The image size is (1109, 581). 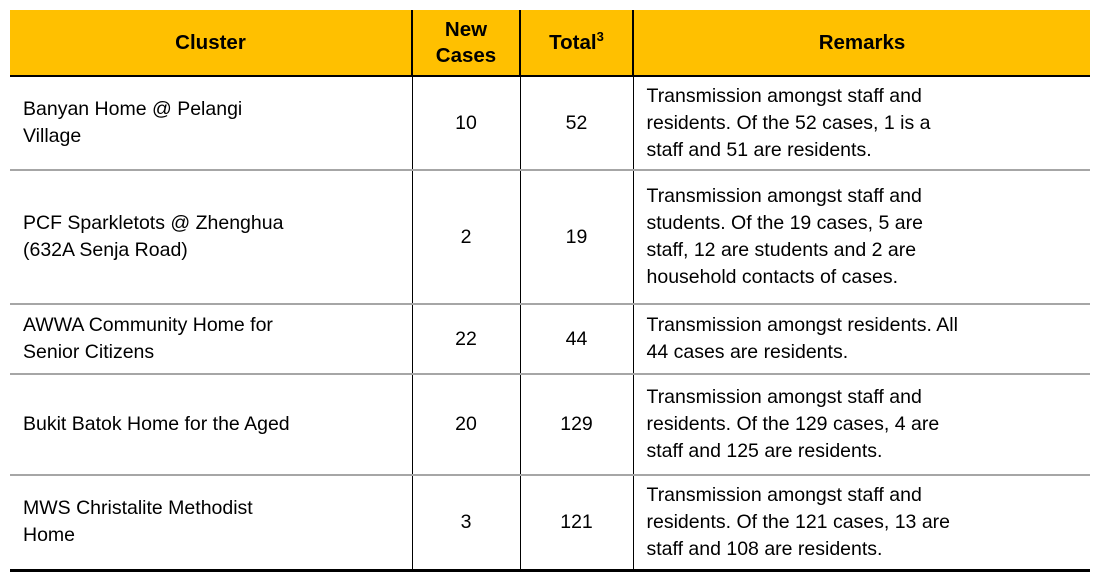 What do you see at coordinates (211, 43) in the screenshot?
I see `header-cluster: Cluster` at bounding box center [211, 43].